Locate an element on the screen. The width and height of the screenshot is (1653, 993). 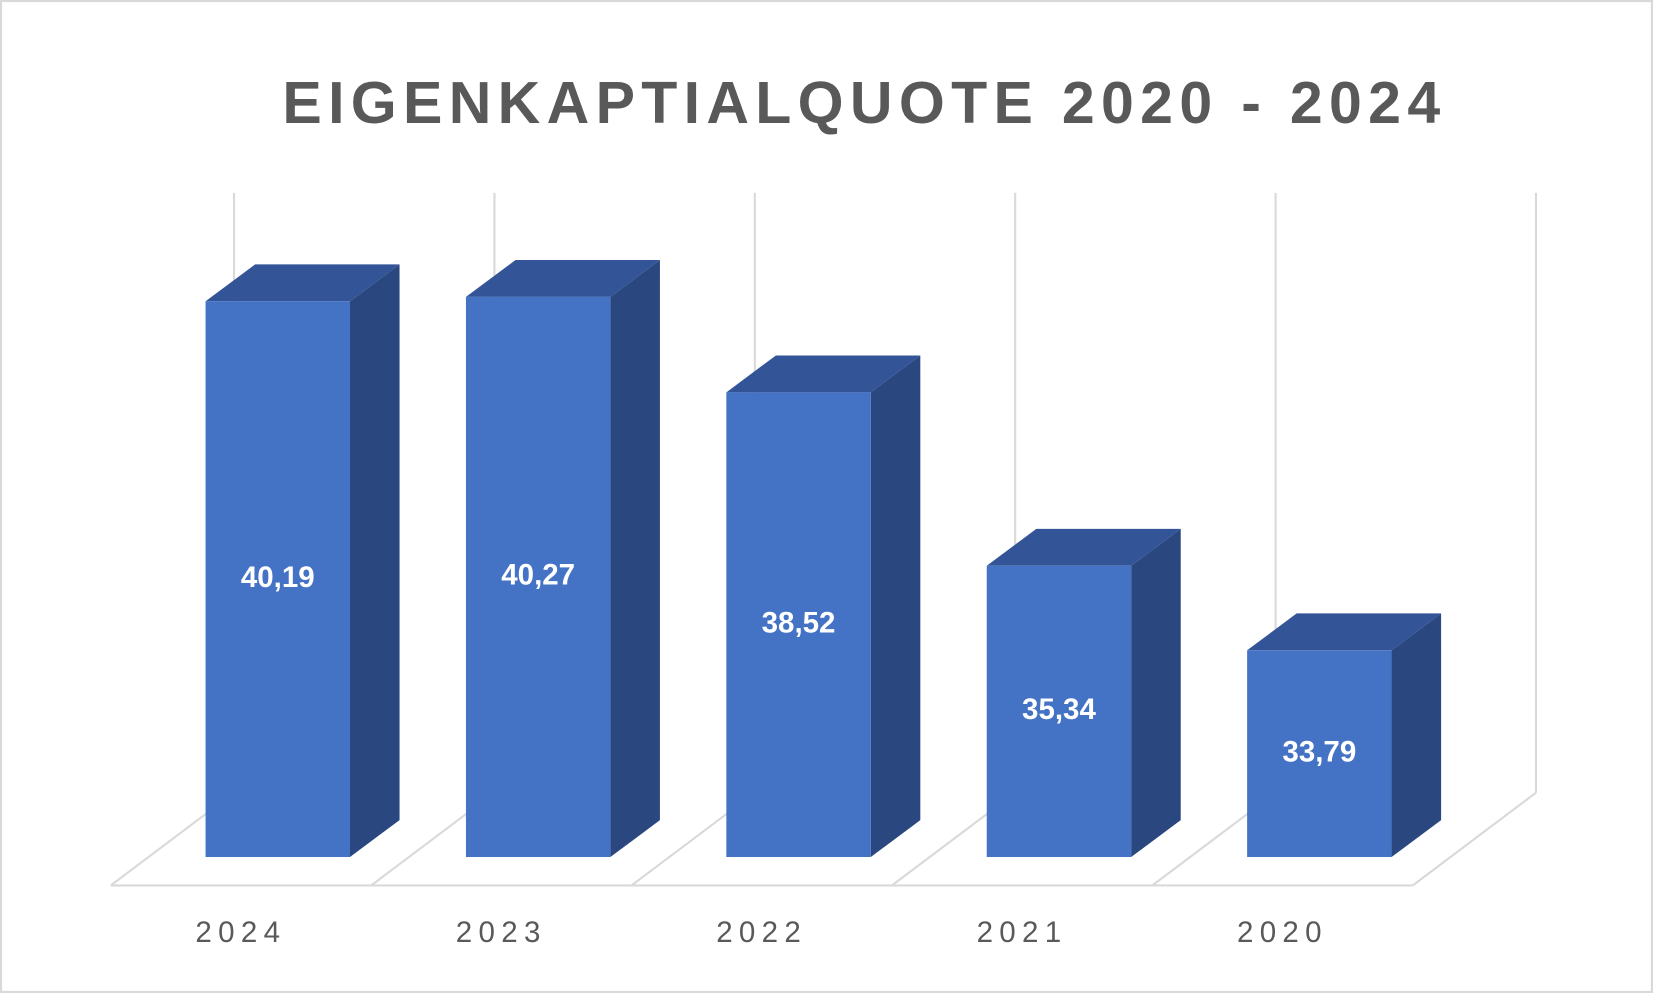
x-tick-label: 2022 is located at coordinates (761, 932).